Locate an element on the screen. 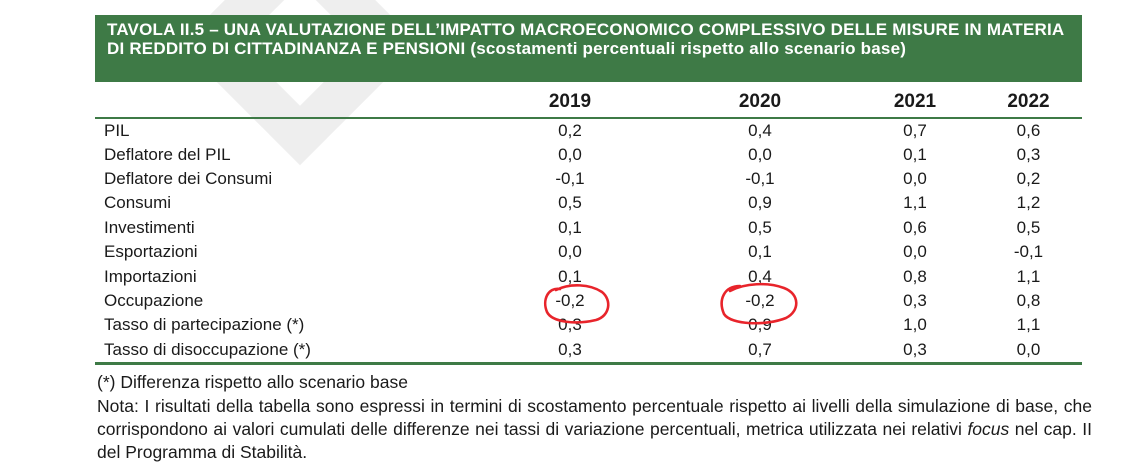 The width and height of the screenshot is (1125, 471). row-label: Deflatore dei Consumi is located at coordinates (188, 178).